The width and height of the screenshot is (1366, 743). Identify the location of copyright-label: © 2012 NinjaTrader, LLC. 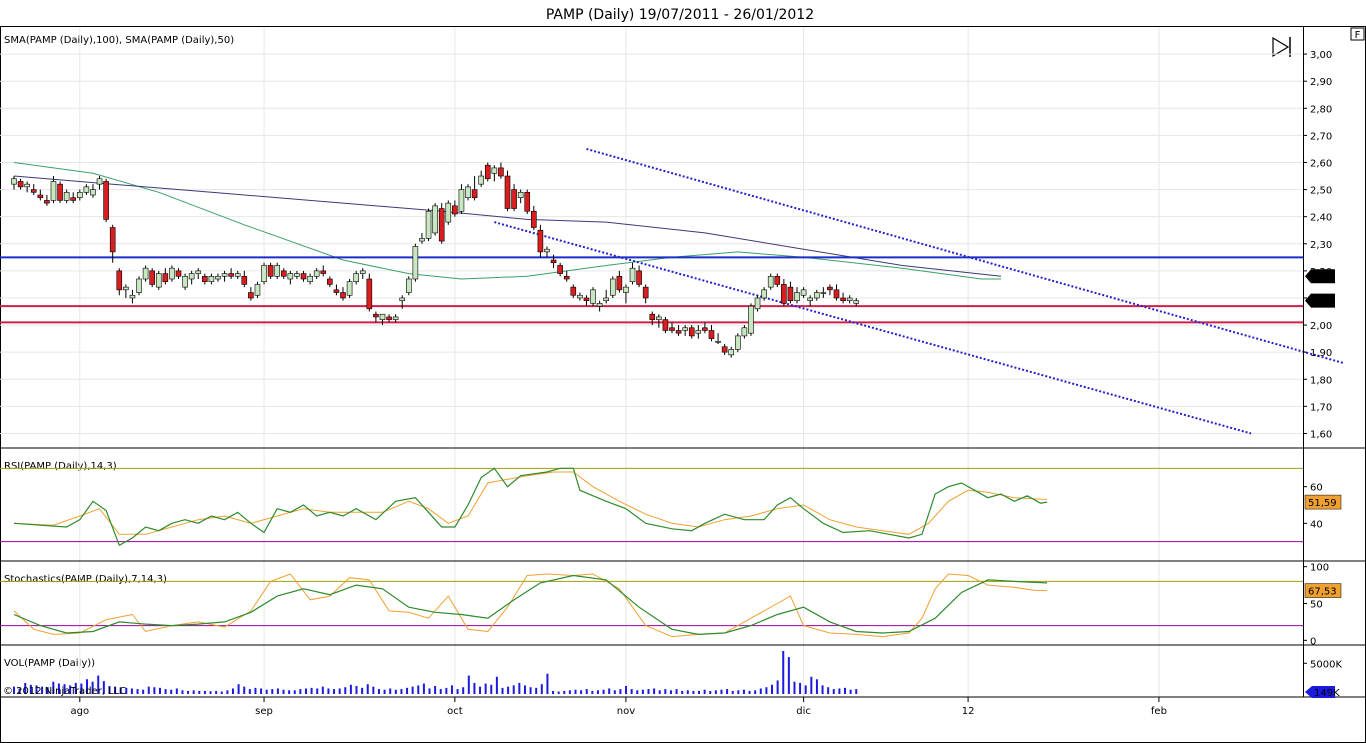
(64, 691).